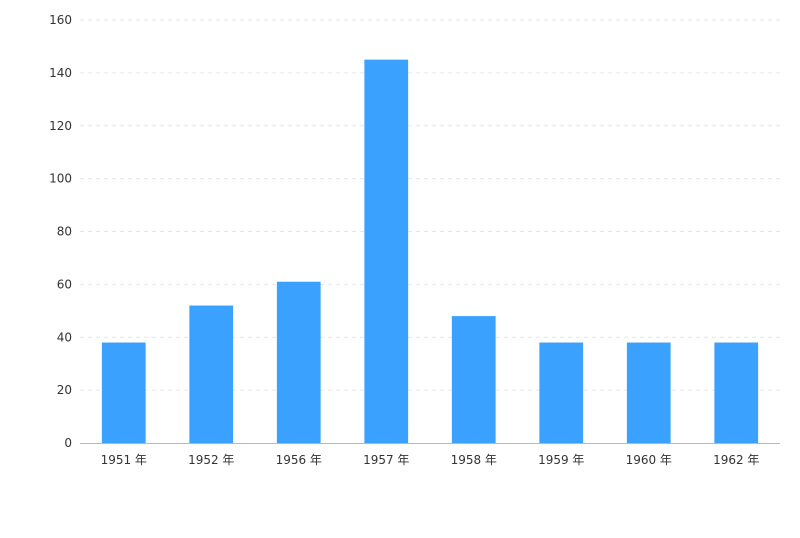 The width and height of the screenshot is (800, 538). What do you see at coordinates (64, 337) in the screenshot?
I see `y-tick-label: 40` at bounding box center [64, 337].